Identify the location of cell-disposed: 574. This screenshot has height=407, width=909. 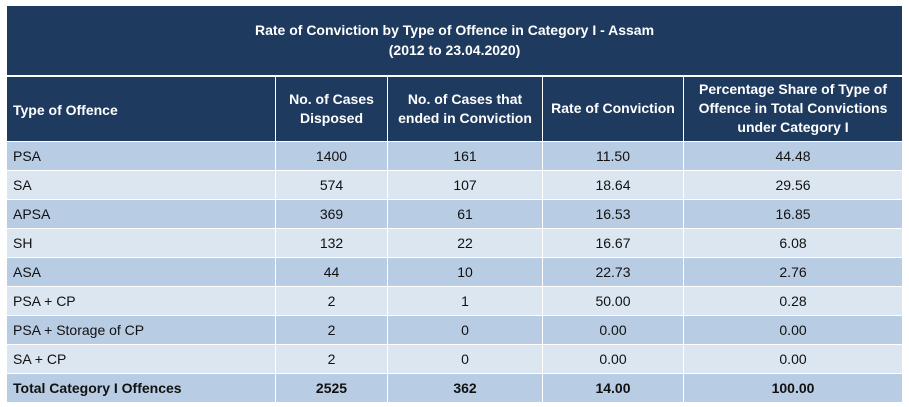
(331, 185).